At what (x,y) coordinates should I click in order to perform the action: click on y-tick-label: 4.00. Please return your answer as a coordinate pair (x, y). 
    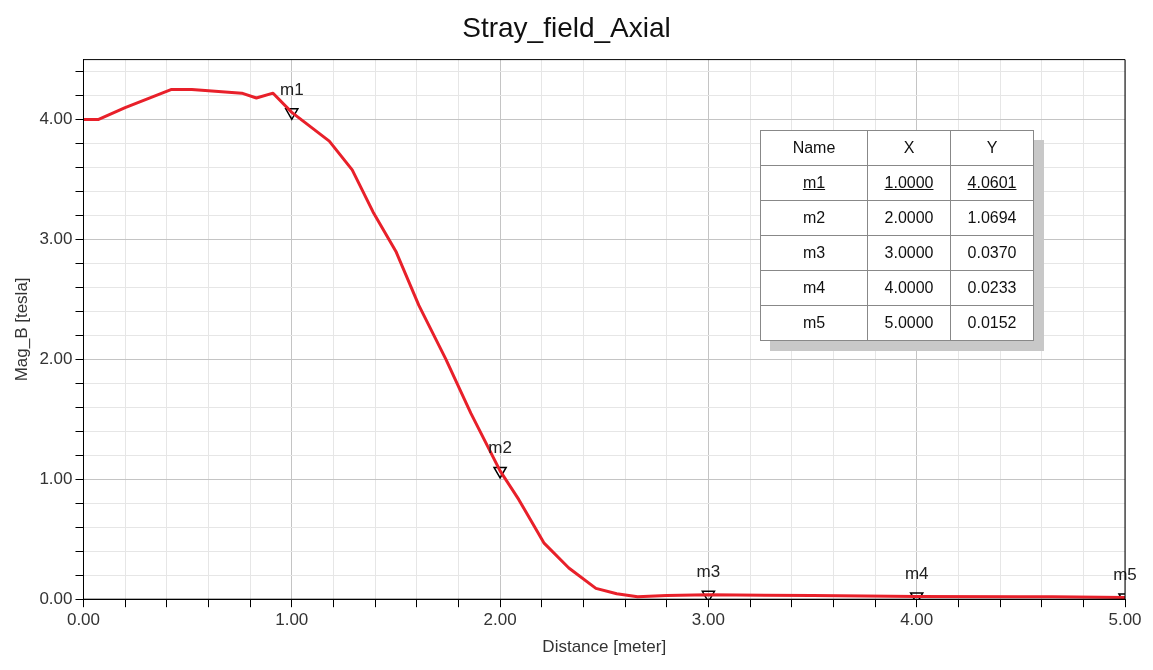
    Looking at the image, I should click on (56, 119).